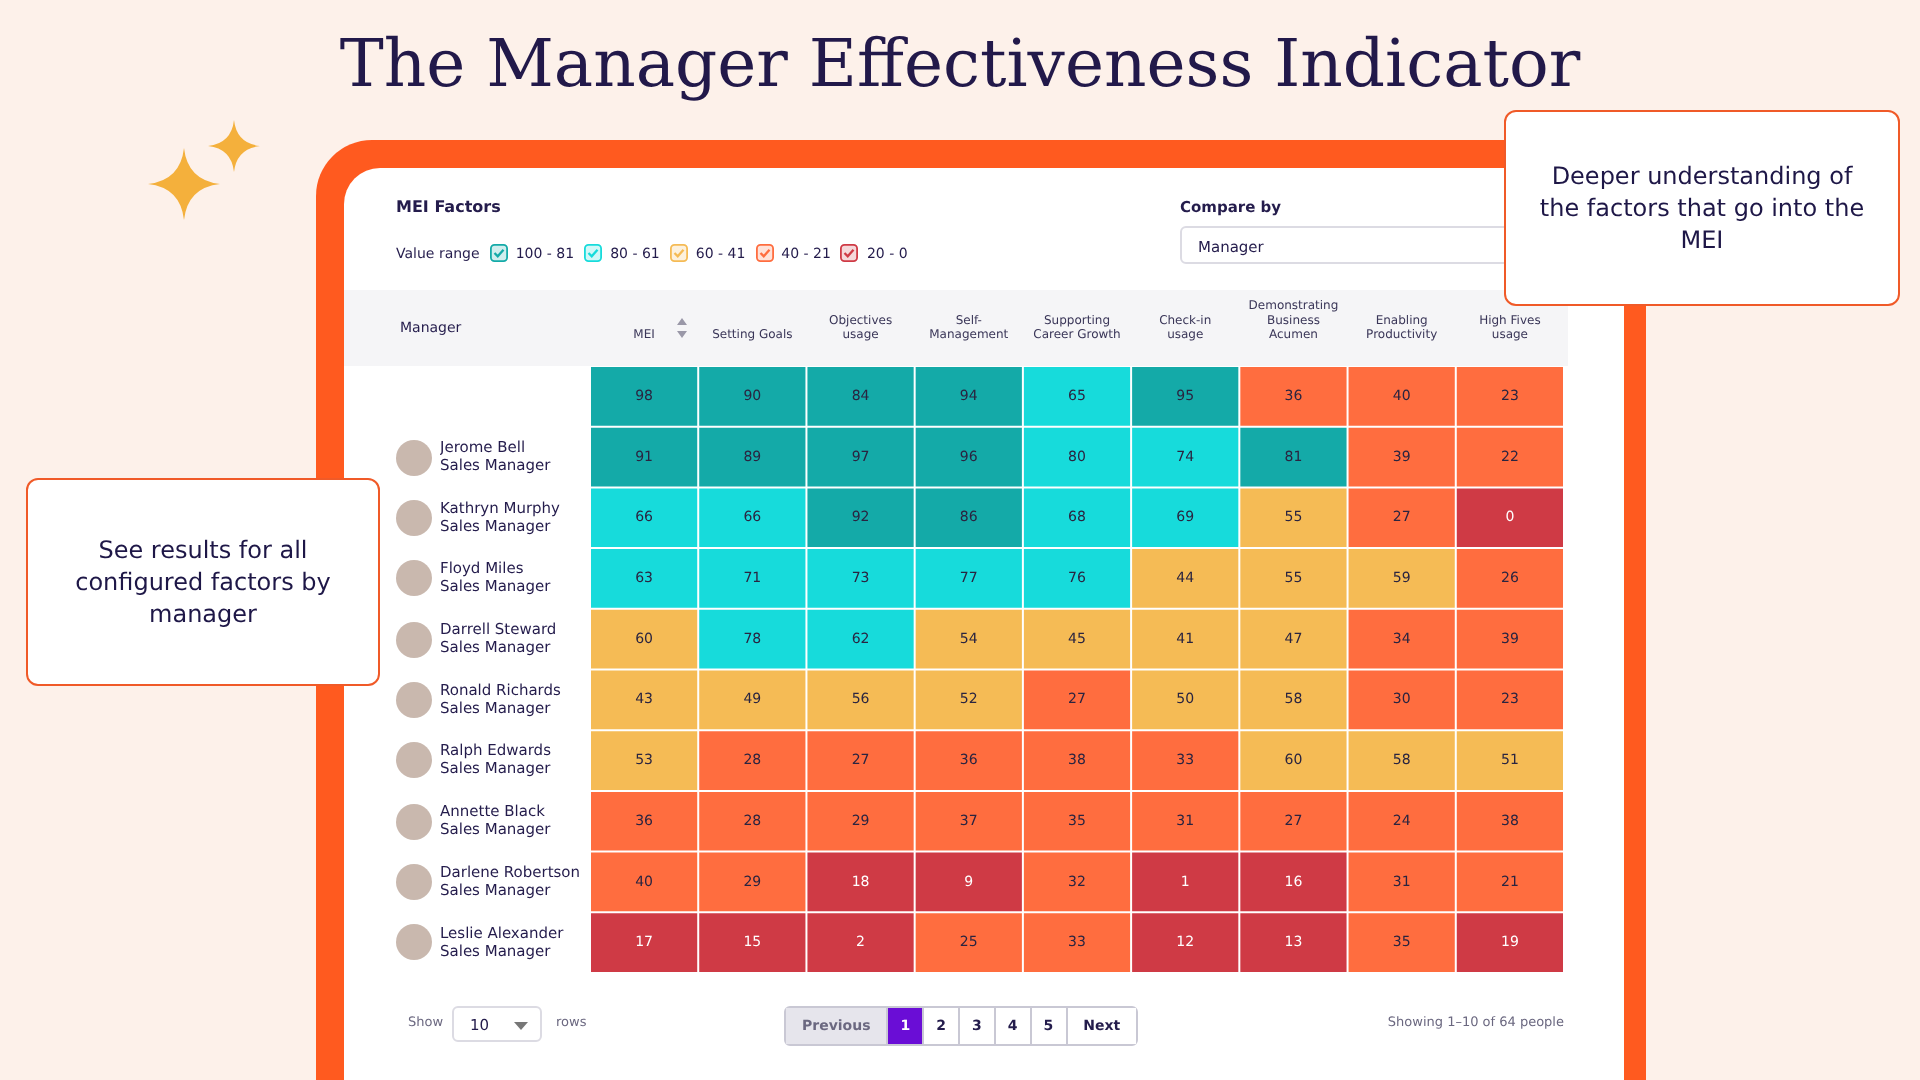  What do you see at coordinates (203, 582) in the screenshot?
I see `text: See results for all configured factors by manager` at bounding box center [203, 582].